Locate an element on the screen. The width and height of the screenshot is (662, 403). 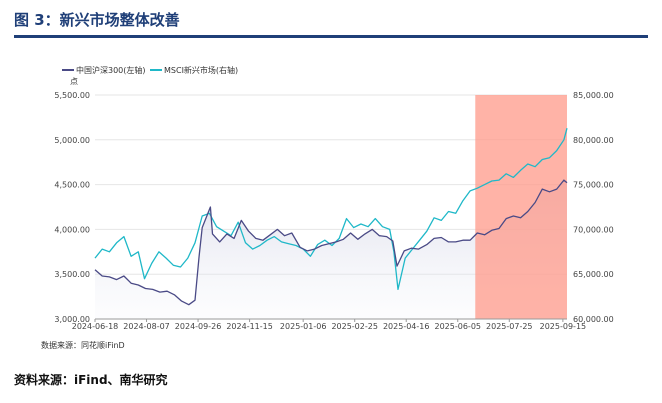
title-underline is located at coordinates (331, 36).